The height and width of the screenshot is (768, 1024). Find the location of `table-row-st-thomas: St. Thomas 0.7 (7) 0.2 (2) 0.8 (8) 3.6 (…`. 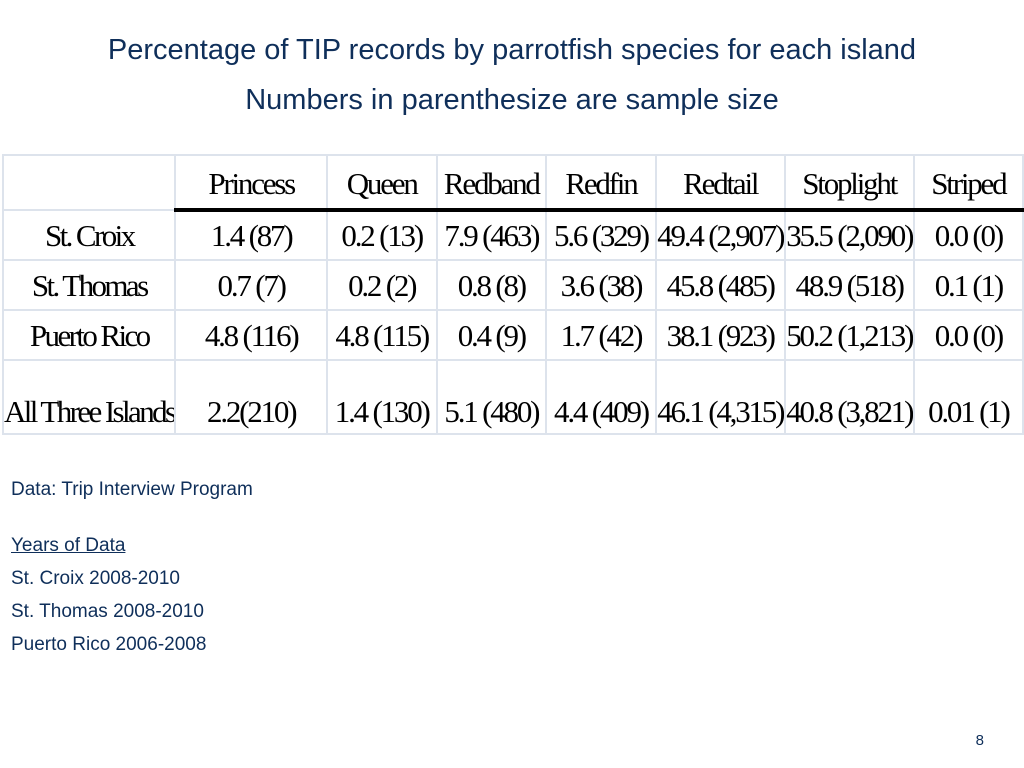

table-row-st-thomas: St. Thomas 0.7 (7) 0.2 (2) 0.8 (8) 3.6 (… is located at coordinates (512, 285).